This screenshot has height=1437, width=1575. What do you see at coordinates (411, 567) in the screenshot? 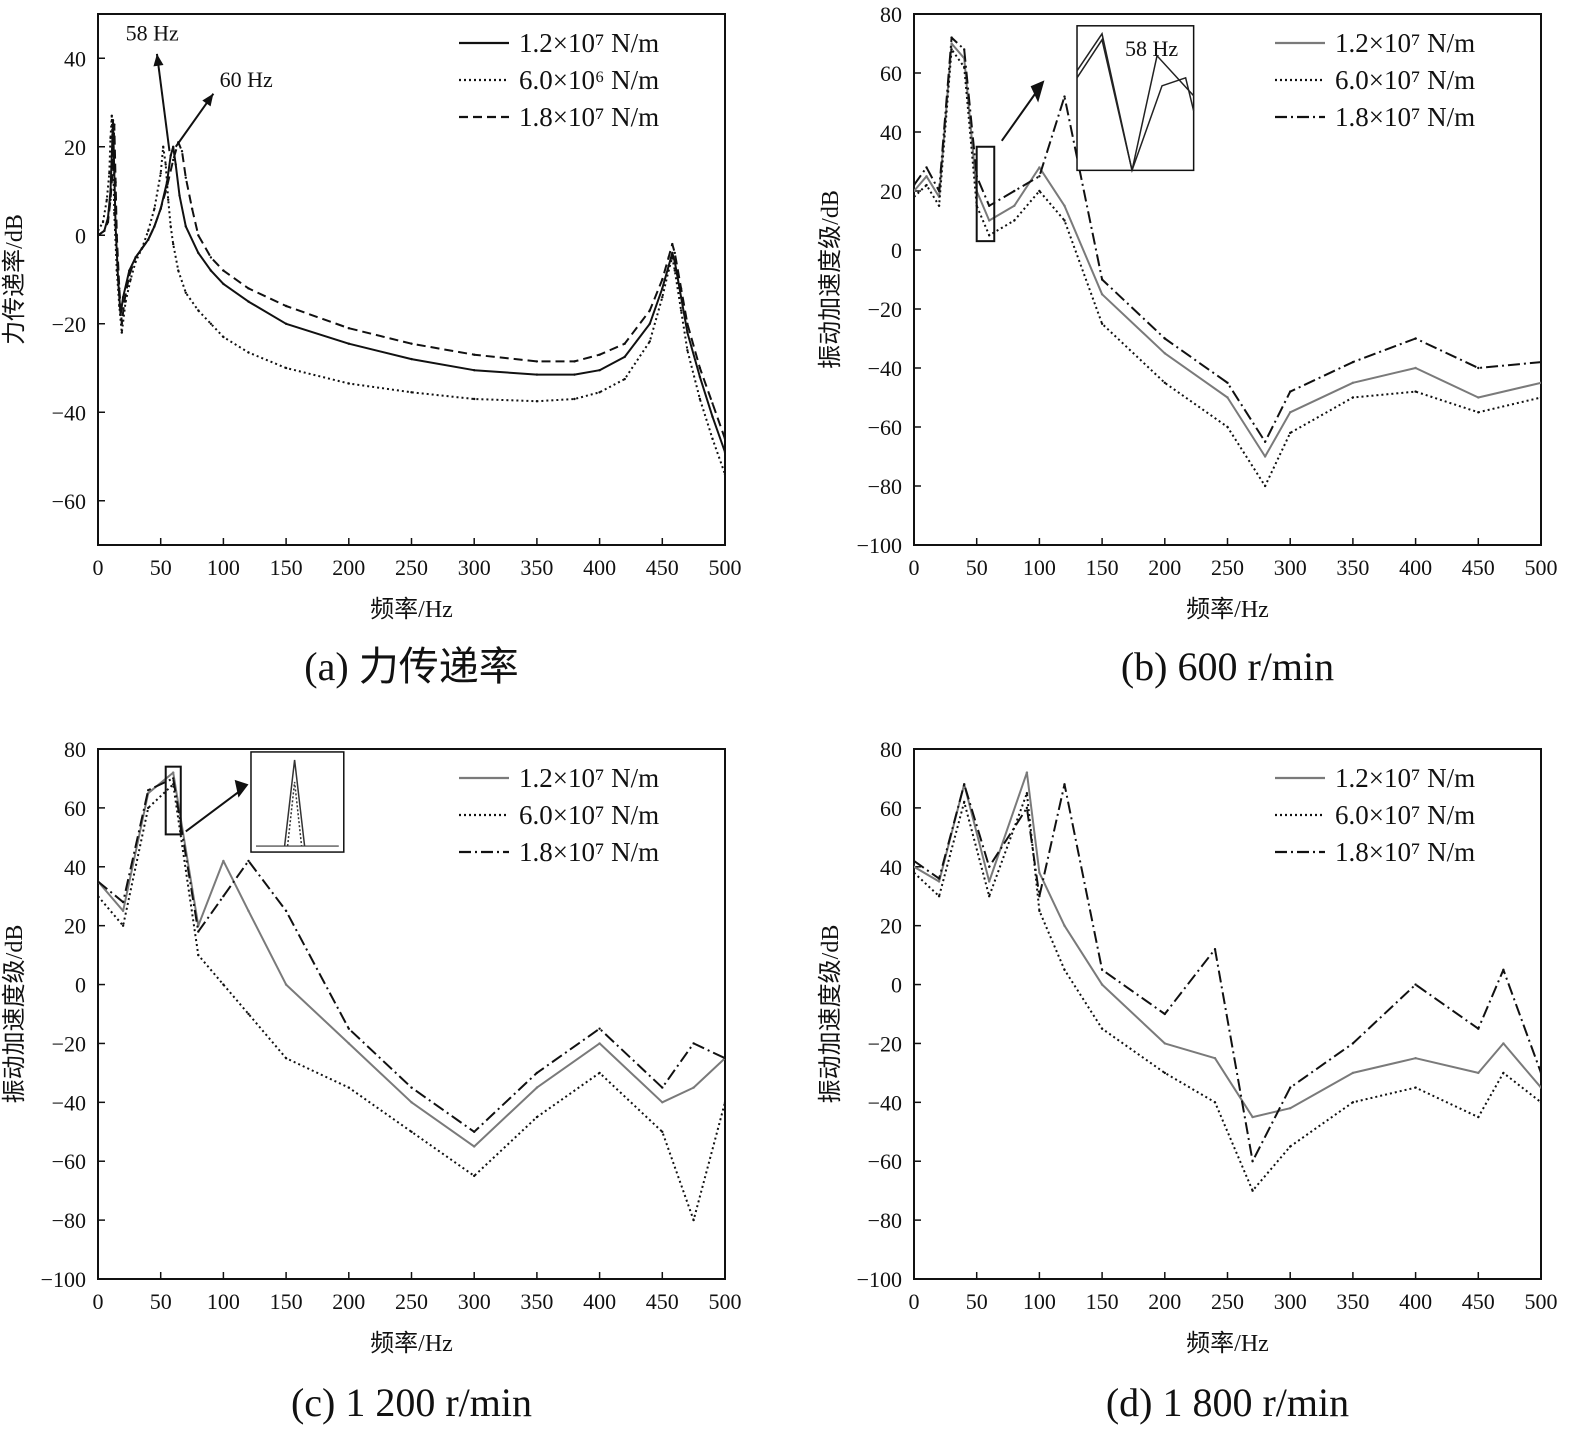
I see `x-tick-label: 250` at bounding box center [411, 567].